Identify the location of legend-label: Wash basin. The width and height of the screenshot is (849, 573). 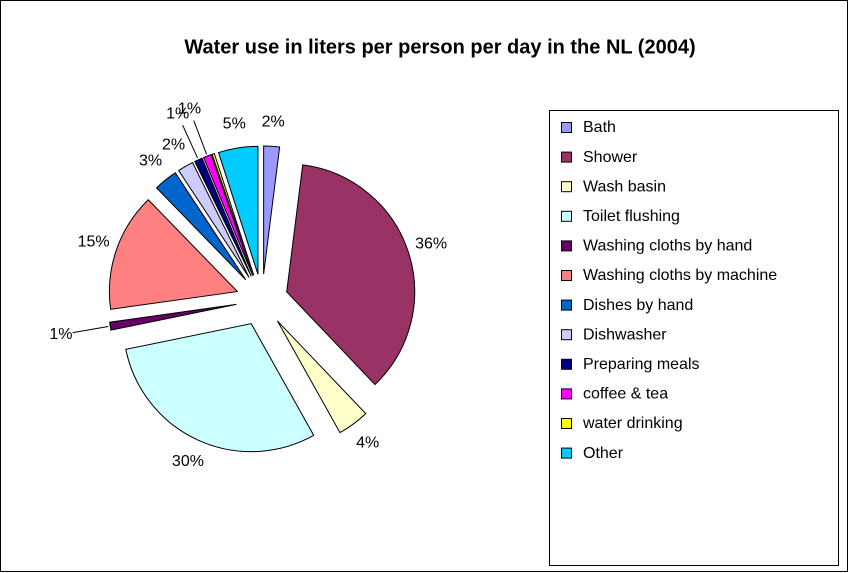
(624, 186).